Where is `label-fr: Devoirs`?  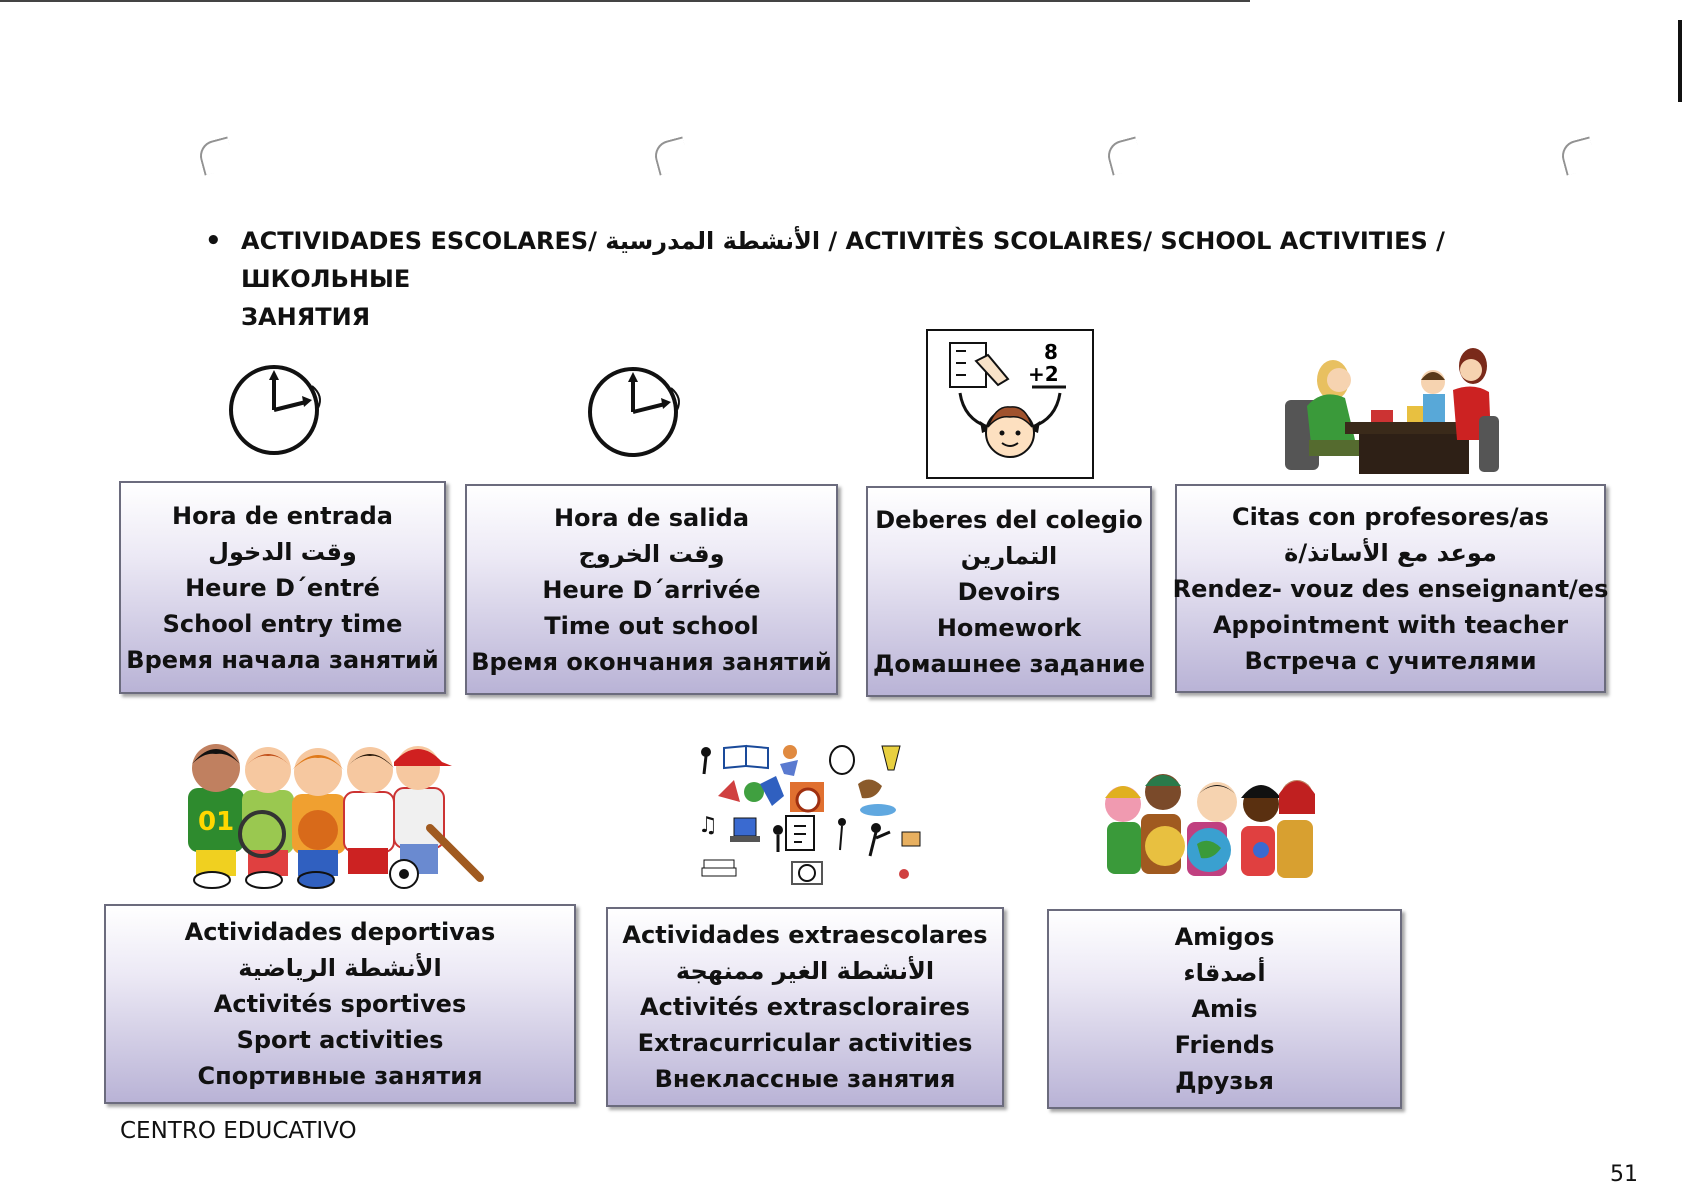
label-fr: Devoirs is located at coordinates (1009, 591).